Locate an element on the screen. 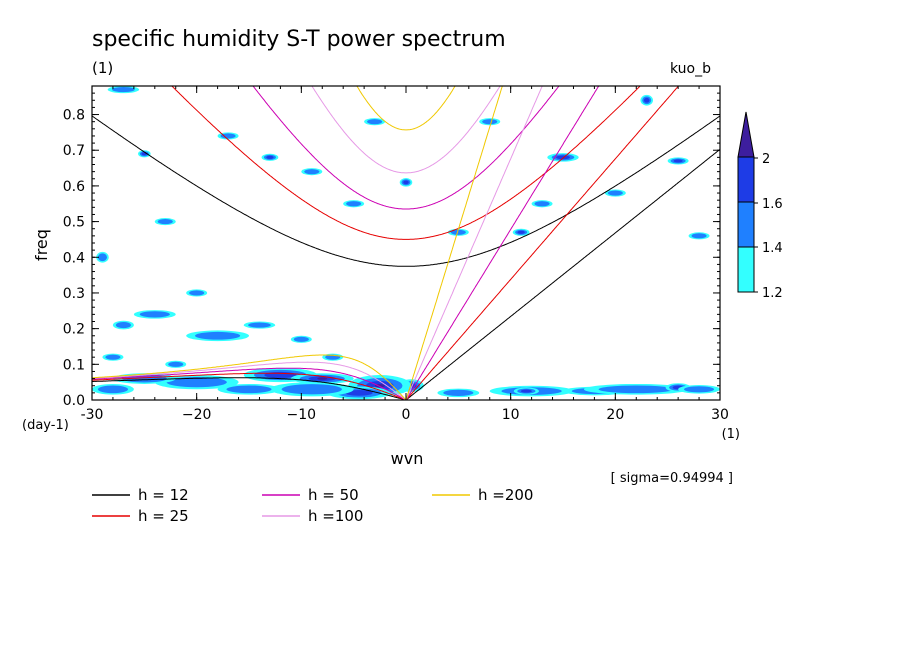 The width and height of the screenshot is (904, 654). dispersion-ig-h50 is located at coordinates (406, 148).